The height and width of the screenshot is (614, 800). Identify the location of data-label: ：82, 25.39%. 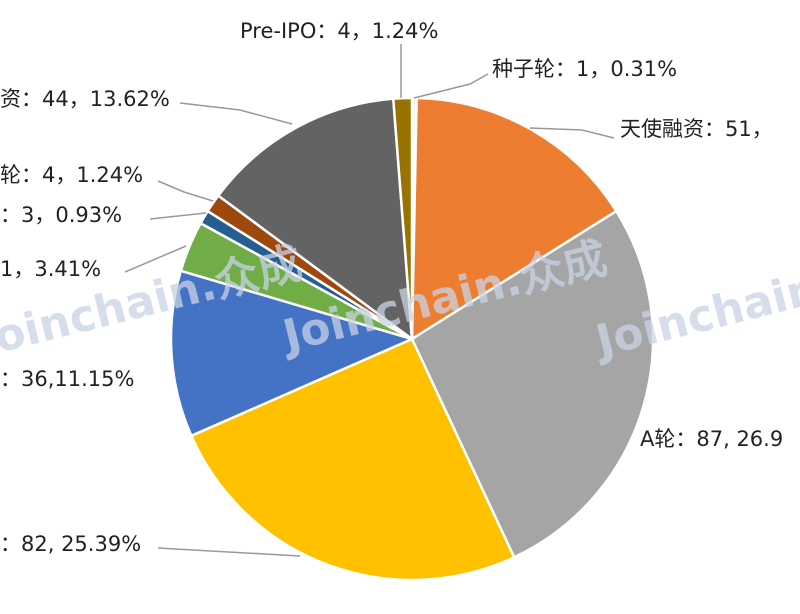
(70, 544).